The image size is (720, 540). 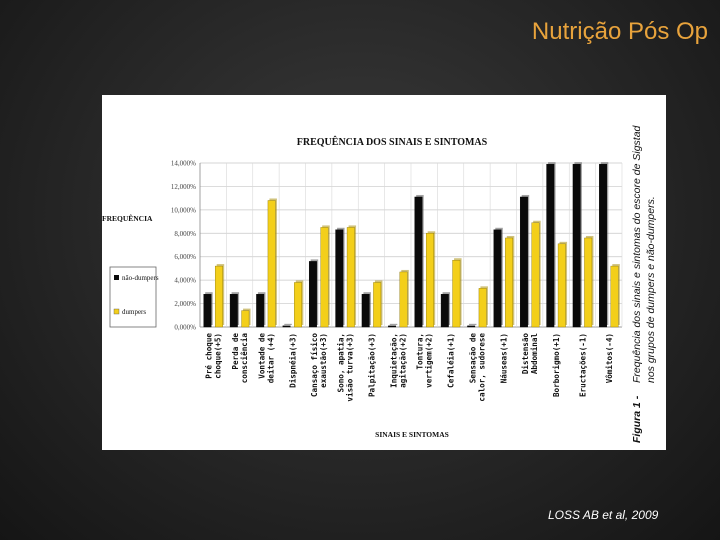 What do you see at coordinates (603, 515) in the screenshot?
I see `citation: LOSS AB et al, 2009` at bounding box center [603, 515].